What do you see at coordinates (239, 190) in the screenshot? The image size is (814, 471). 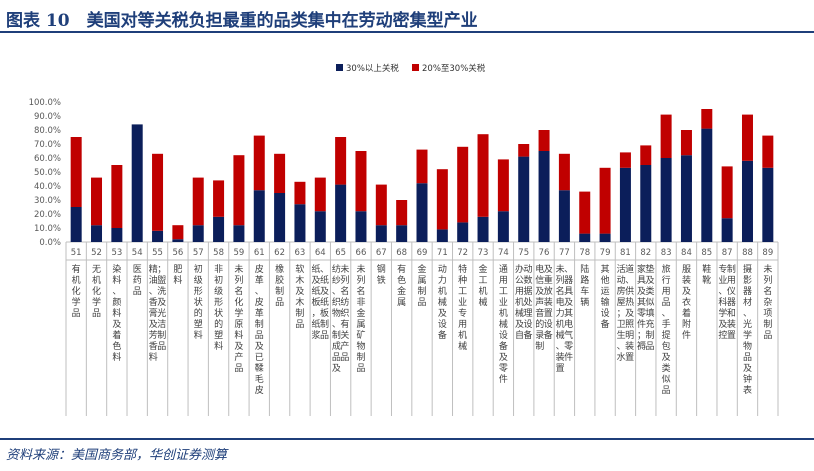 I see `bar-segment-59-b` at bounding box center [239, 190].